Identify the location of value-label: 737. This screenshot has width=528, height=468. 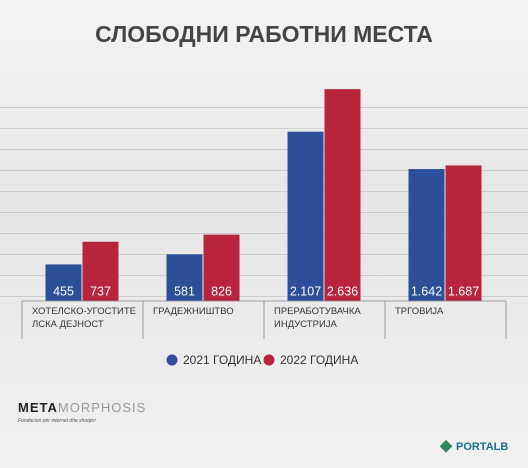
(100, 291).